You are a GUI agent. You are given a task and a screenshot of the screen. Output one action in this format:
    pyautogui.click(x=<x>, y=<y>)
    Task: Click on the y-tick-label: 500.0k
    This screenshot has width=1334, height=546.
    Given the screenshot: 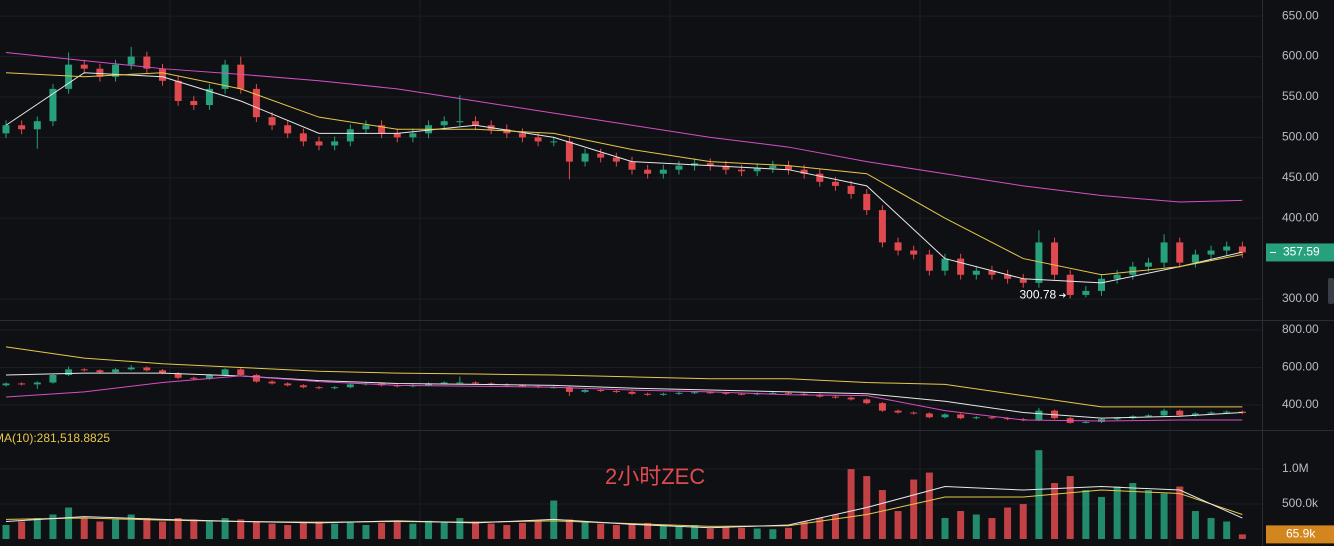 What is the action you would take?
    pyautogui.click(x=1300, y=503)
    